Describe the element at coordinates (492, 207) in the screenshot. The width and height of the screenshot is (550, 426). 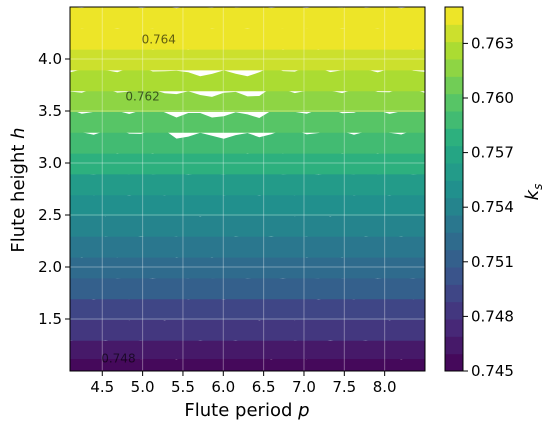
I see `colorbar-tick-label: 0.754` at that location.